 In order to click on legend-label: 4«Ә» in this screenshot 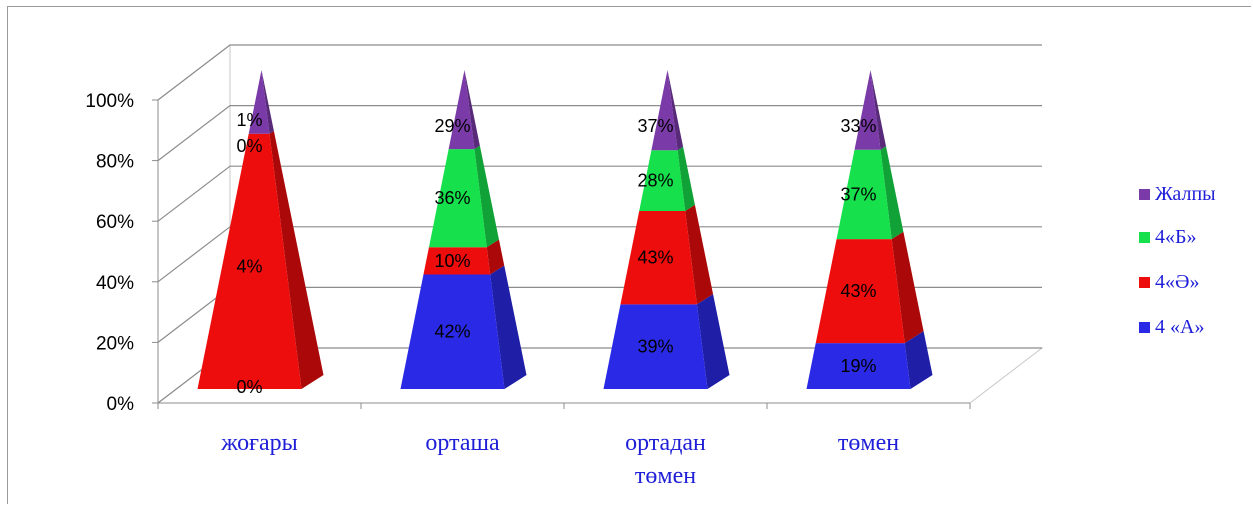, I will do `click(1177, 282)`.